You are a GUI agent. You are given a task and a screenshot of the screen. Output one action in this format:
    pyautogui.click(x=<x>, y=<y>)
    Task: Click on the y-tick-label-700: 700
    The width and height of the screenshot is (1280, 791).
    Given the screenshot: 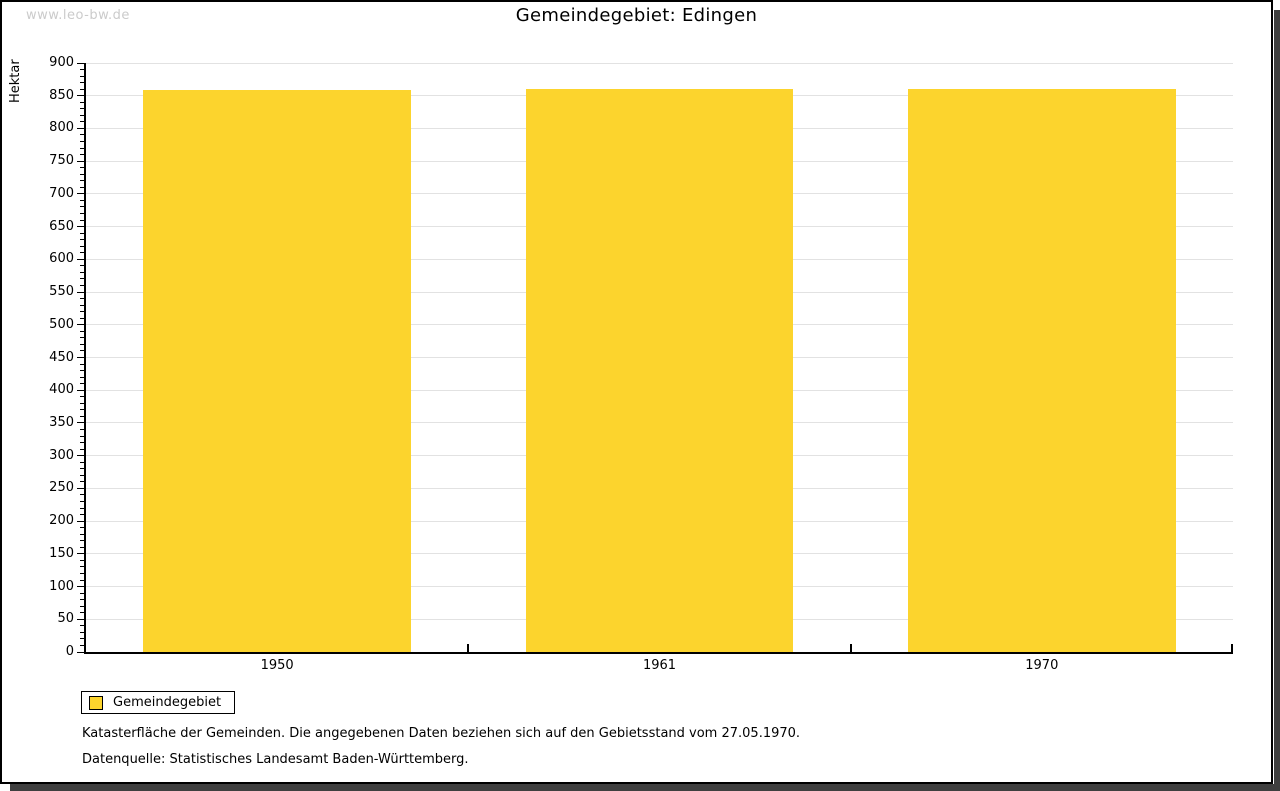 What is the action you would take?
    pyautogui.click(x=61, y=193)
    